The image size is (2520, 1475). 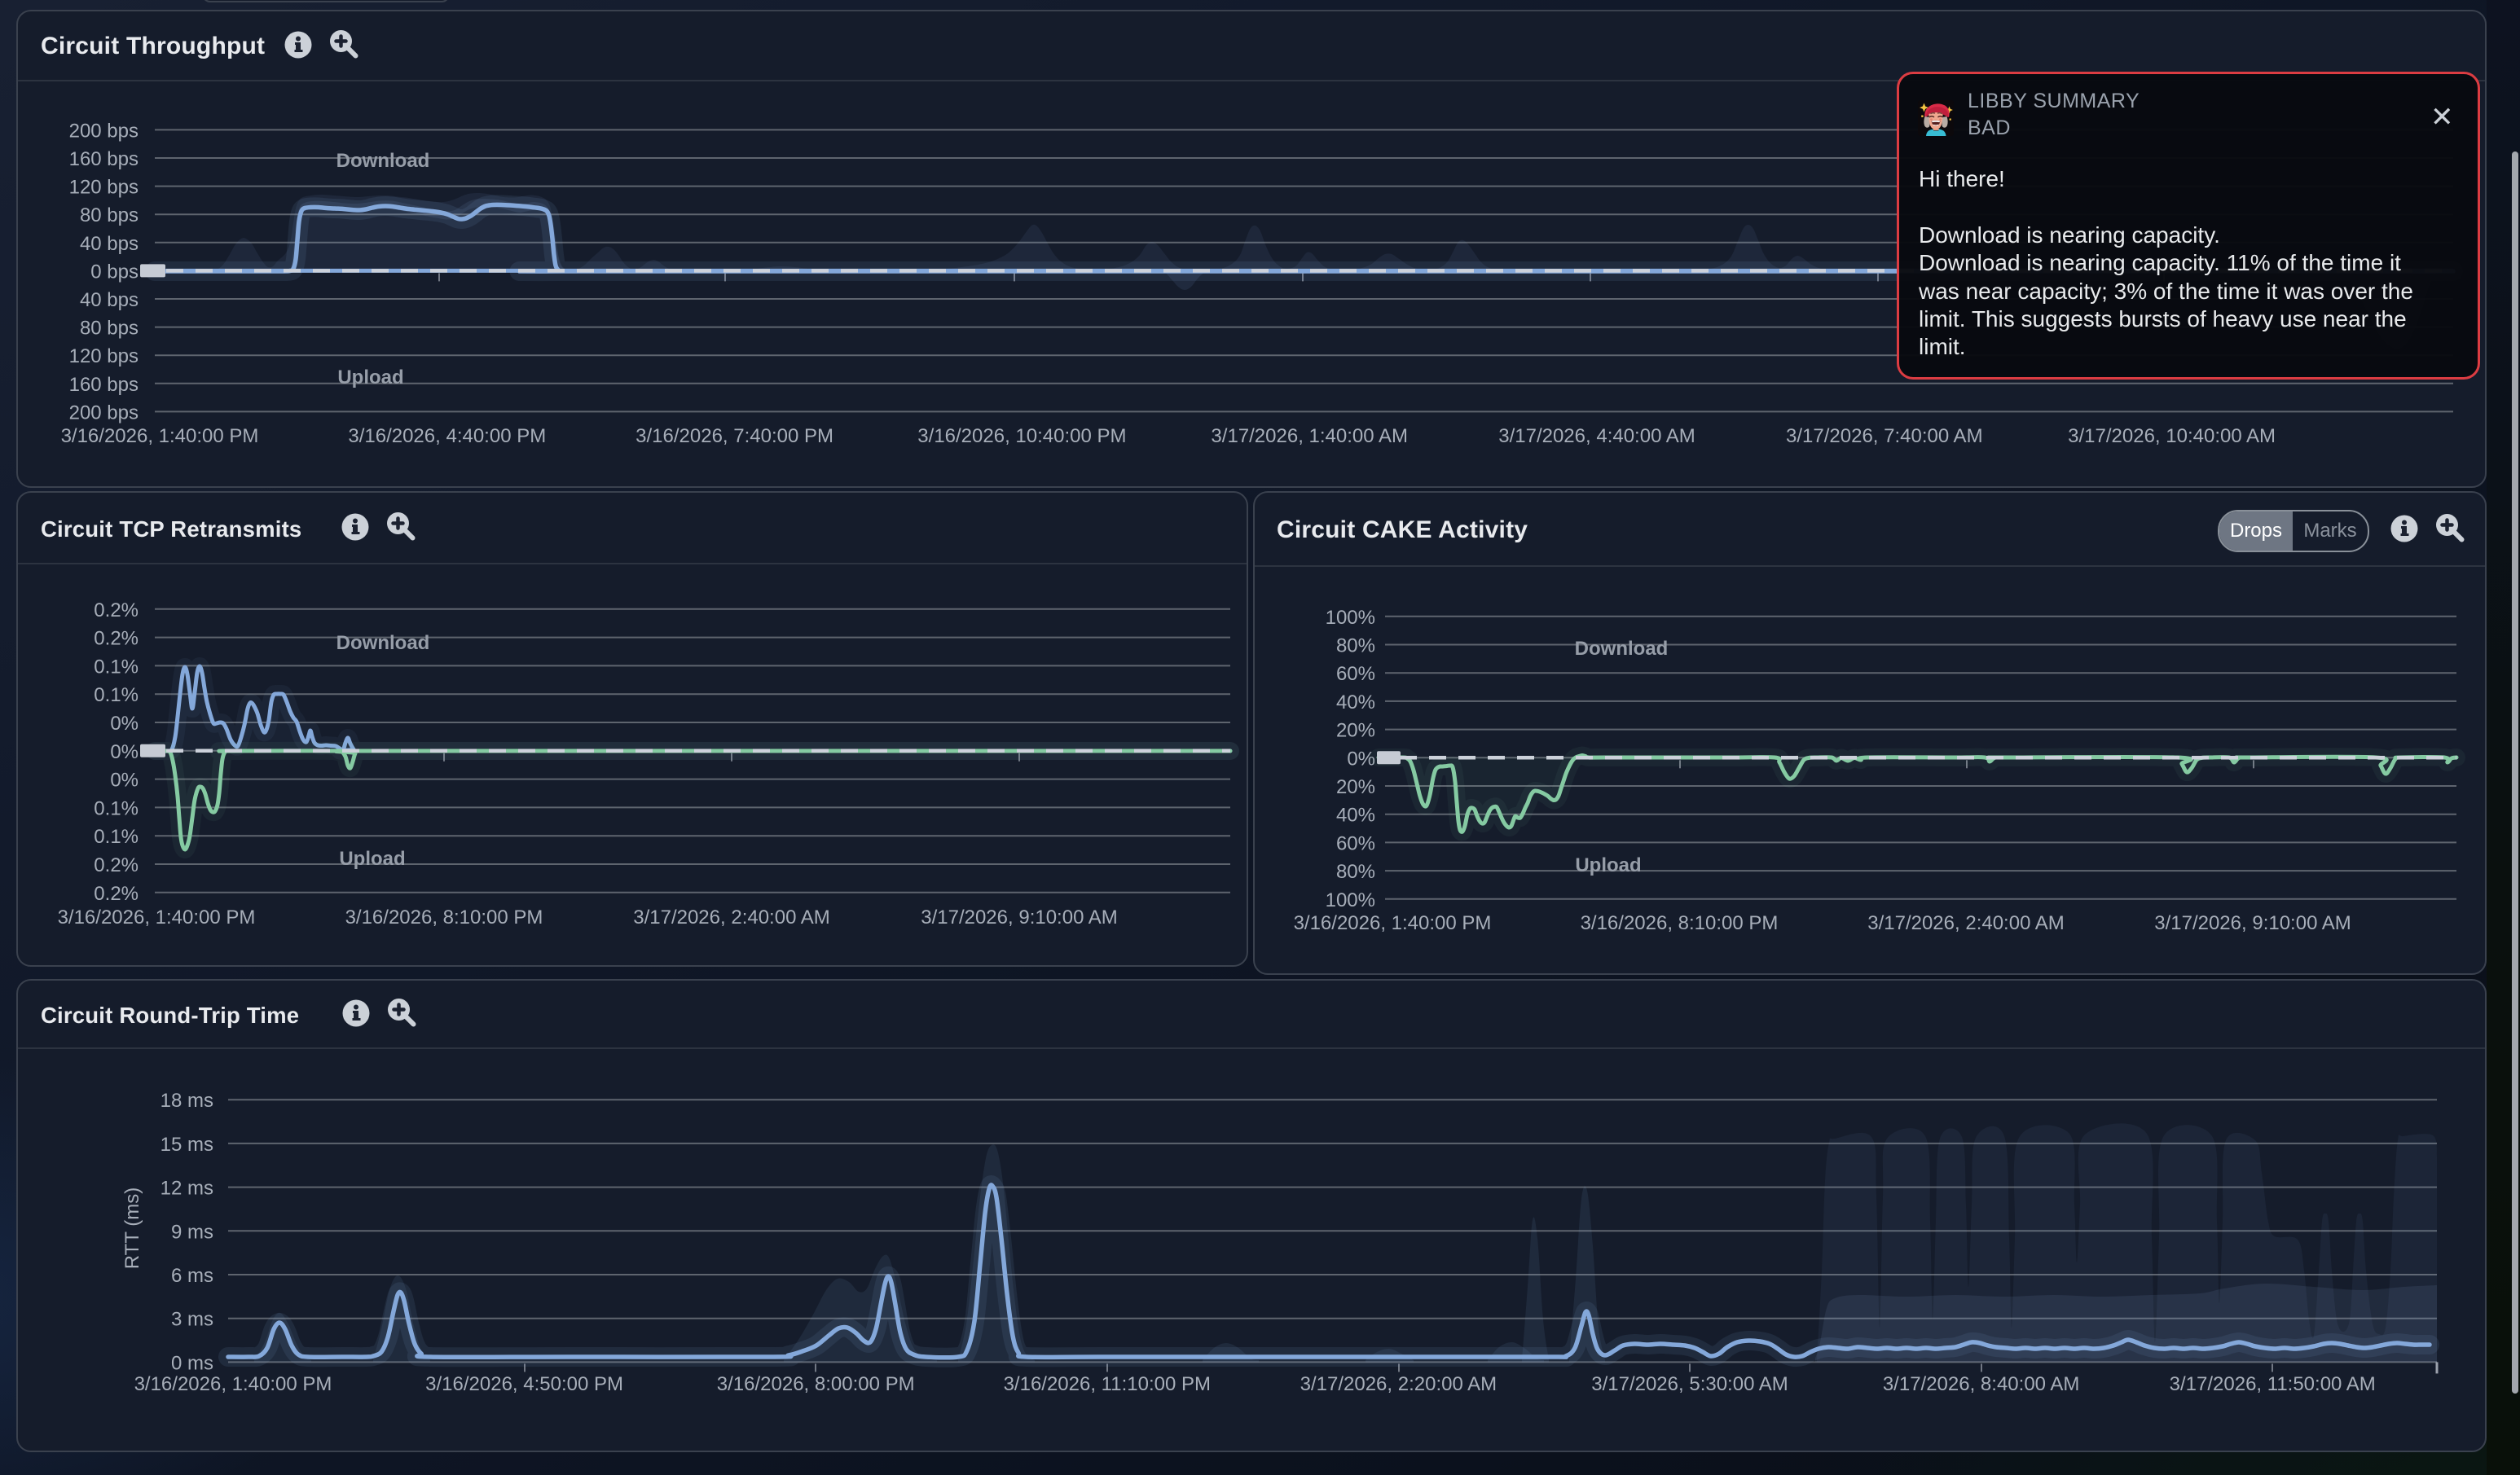 What do you see at coordinates (524, 1384) in the screenshot?
I see `svg-text: 3/16/2026, 4:50:00 PM` at bounding box center [524, 1384].